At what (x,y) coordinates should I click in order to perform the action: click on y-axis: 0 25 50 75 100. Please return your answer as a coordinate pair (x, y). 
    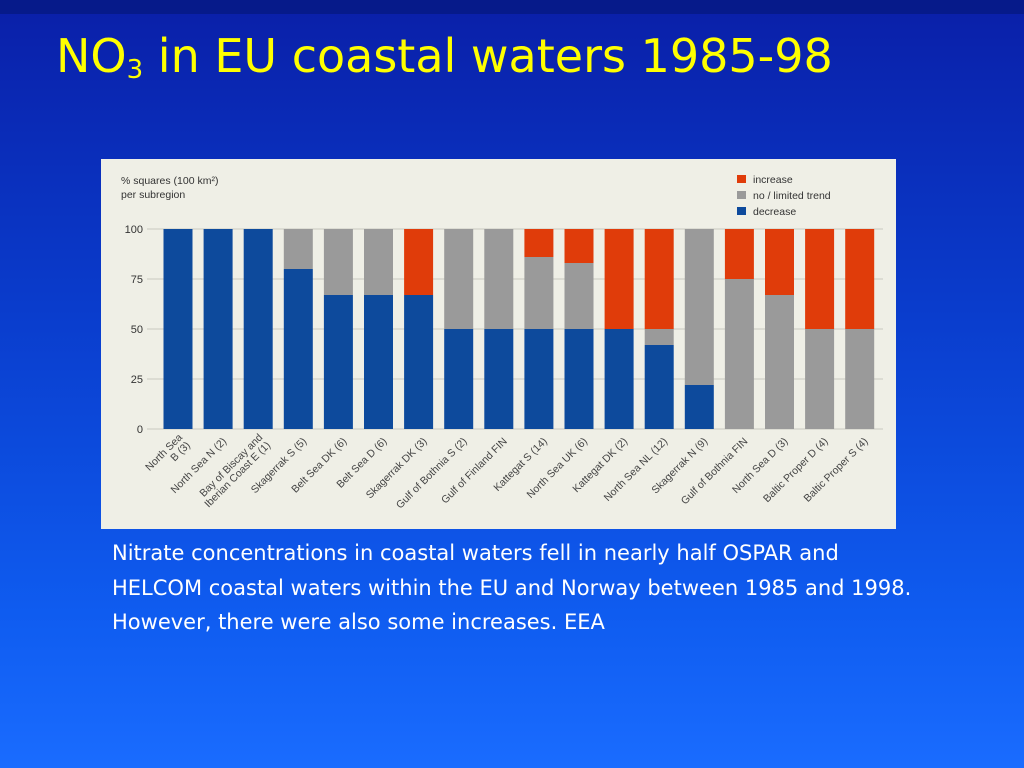
    Looking at the image, I should click on (134, 330).